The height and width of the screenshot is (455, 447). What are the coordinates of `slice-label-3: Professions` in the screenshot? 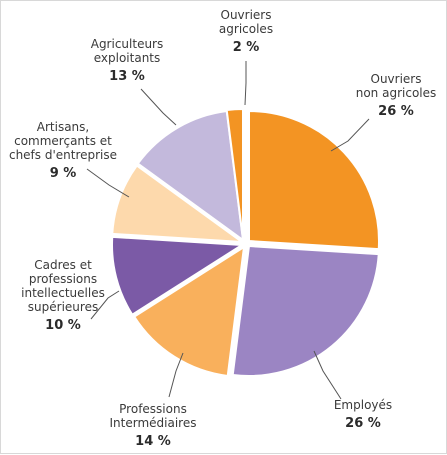 It's located at (153, 409).